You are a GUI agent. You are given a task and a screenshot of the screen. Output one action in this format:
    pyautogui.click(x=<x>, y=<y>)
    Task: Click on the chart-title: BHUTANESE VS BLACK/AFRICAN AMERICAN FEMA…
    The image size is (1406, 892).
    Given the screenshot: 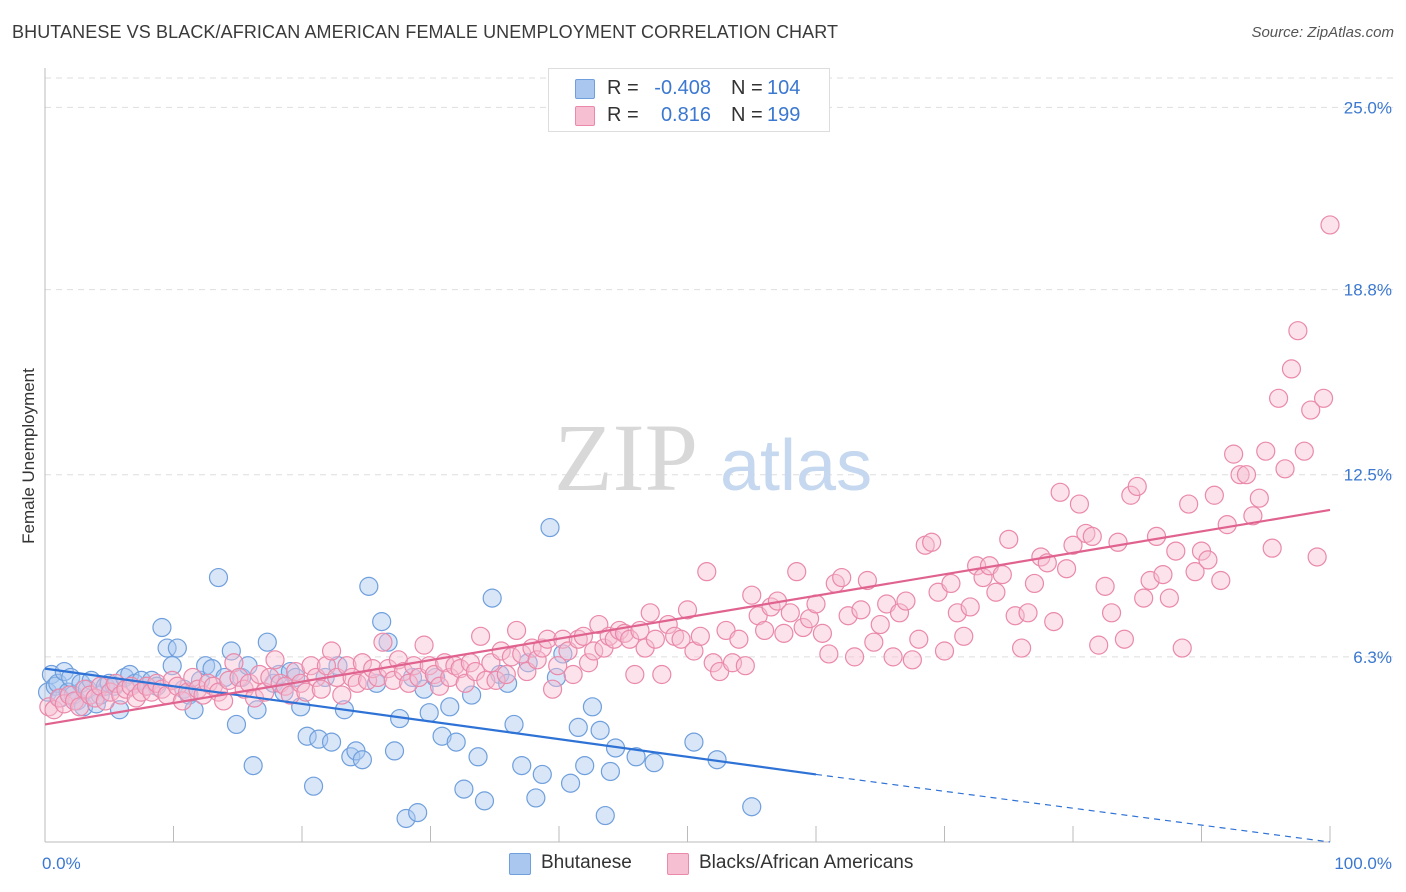 What is the action you would take?
    pyautogui.click(x=425, y=32)
    